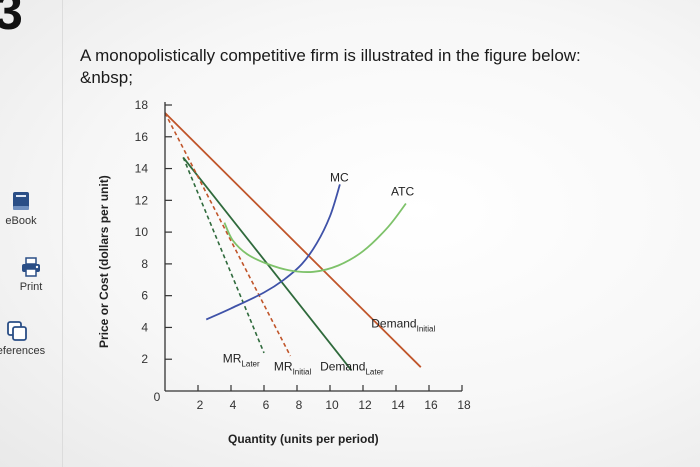 This screenshot has width=700, height=467. Describe the element at coordinates (339, 177) in the screenshot. I see `curve-label-mc: MC` at that location.